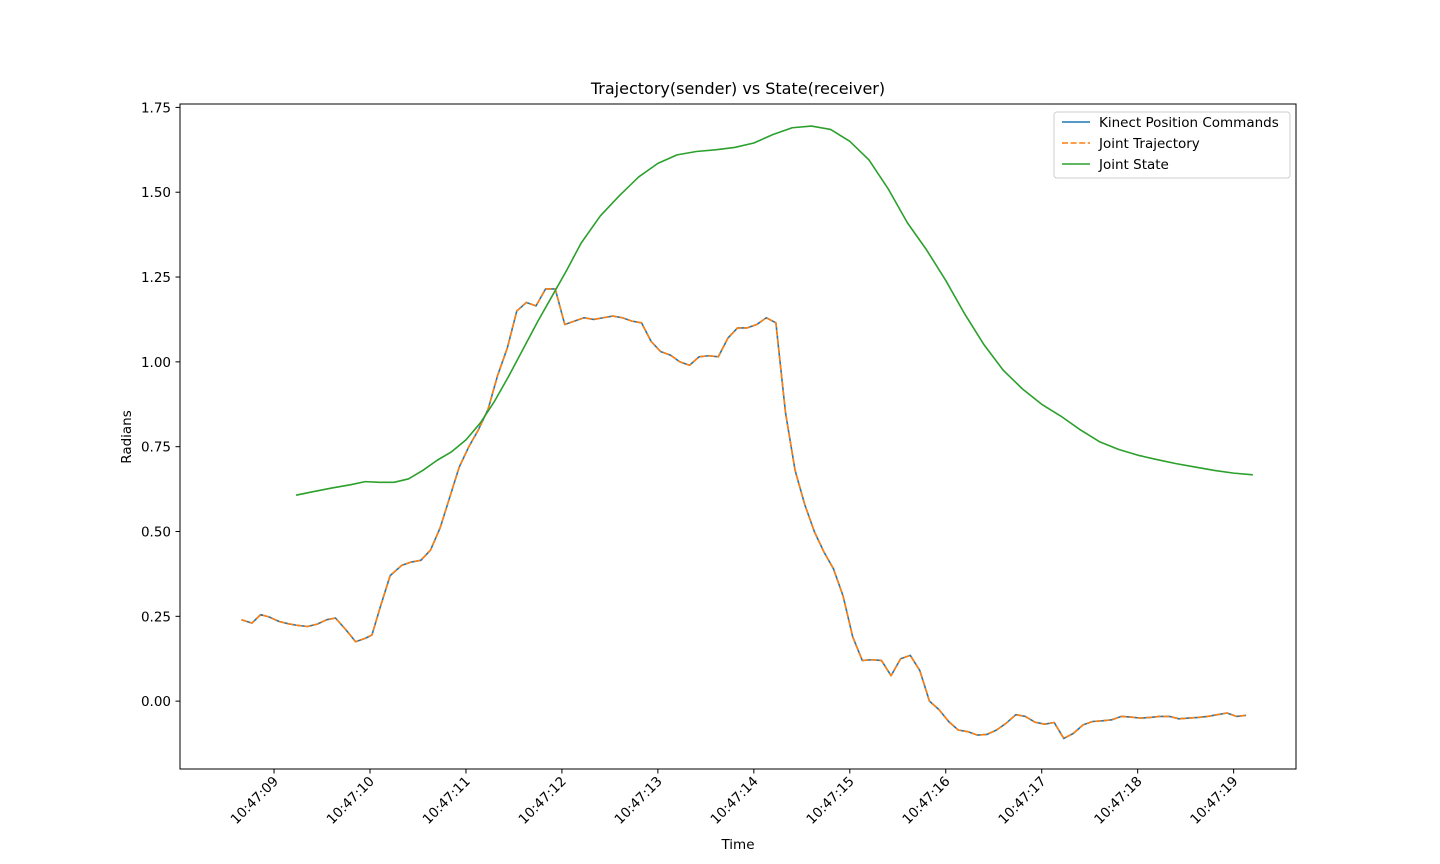 The width and height of the screenshot is (1440, 864). What do you see at coordinates (156, 448) in the screenshot?
I see `y-tick-label: 0.75` at bounding box center [156, 448].